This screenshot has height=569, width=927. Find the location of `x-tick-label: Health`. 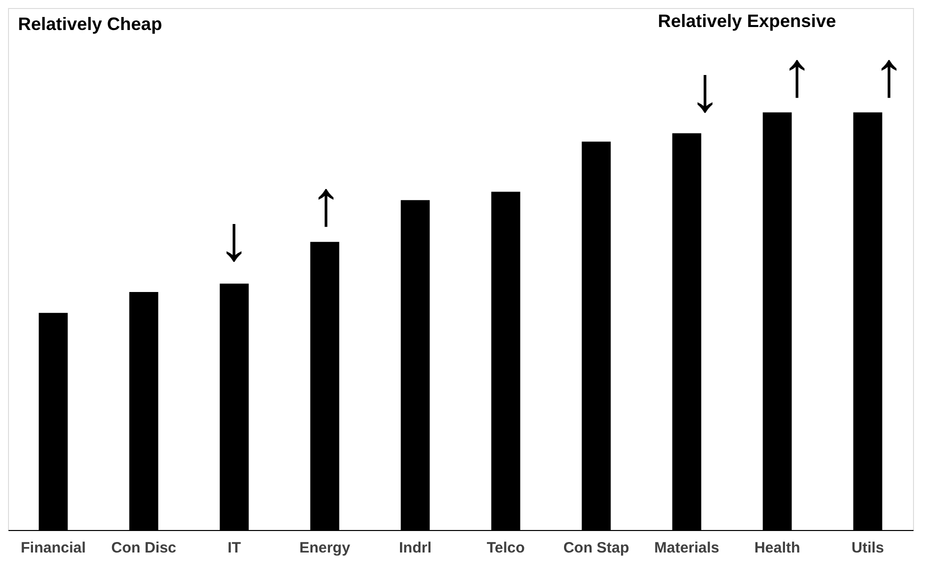

x-tick-label: Health is located at coordinates (777, 548).